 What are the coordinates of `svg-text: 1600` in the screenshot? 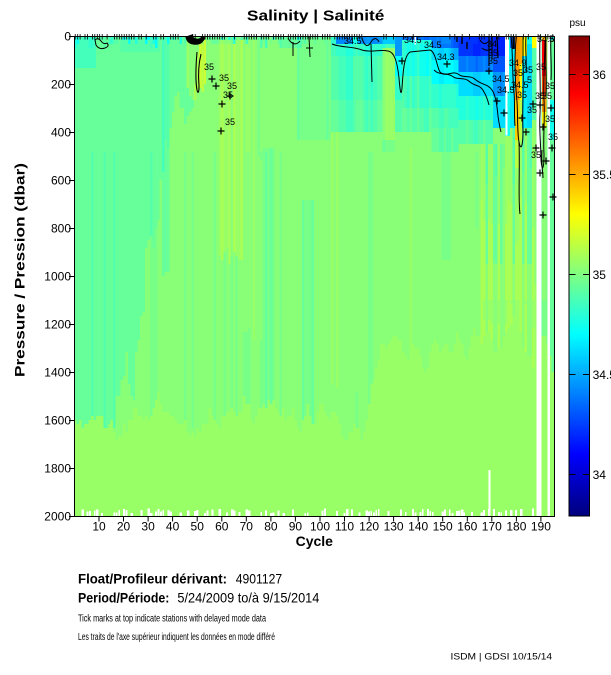 It's located at (57, 421).